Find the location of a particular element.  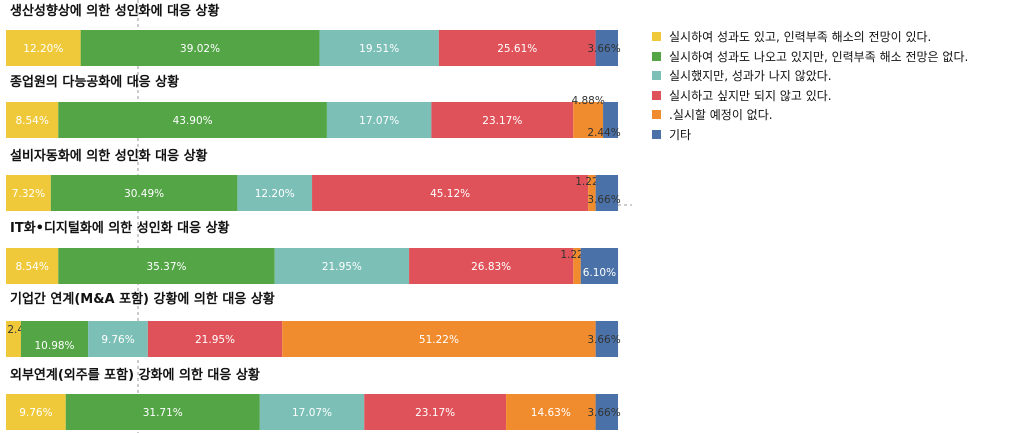

legend-item: 실시했지만, 성과가 나지 않았다. is located at coordinates (810, 76).